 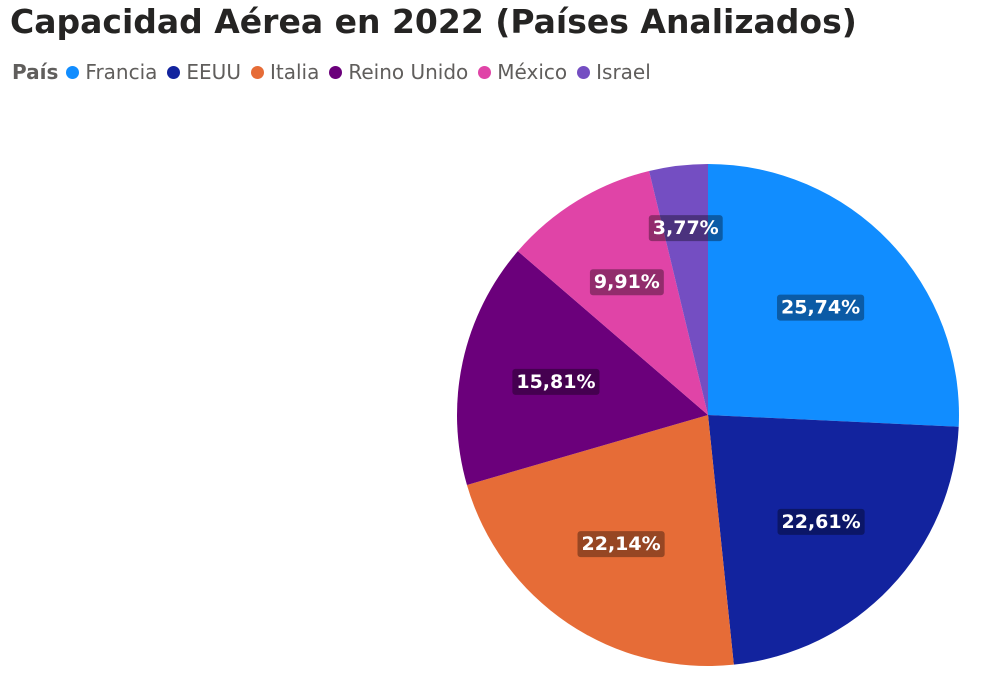 I want to click on data-label-reino-unido: 15,81%, so click(x=556, y=381).